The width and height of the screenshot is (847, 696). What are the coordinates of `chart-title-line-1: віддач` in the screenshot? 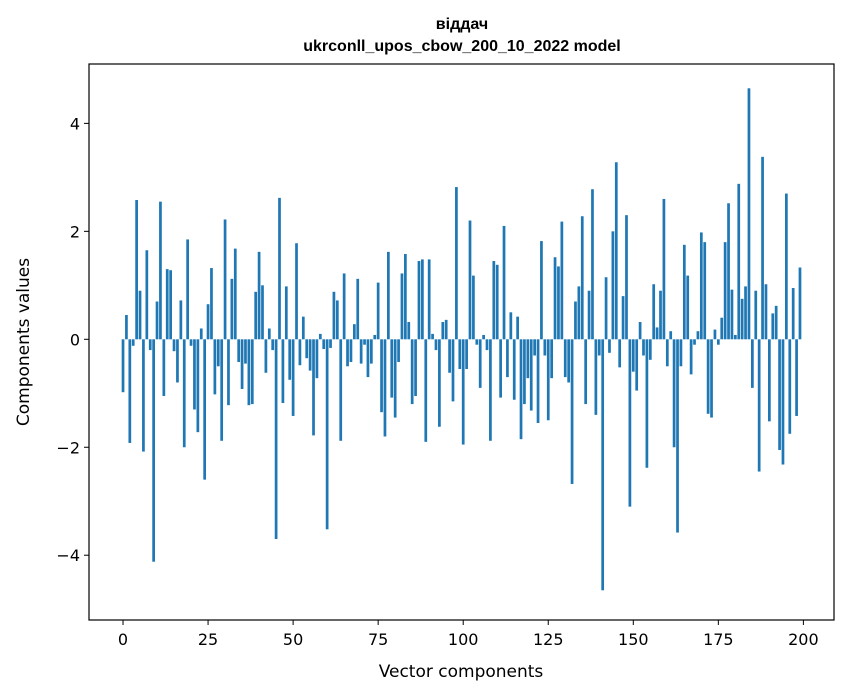 It's located at (462, 24).